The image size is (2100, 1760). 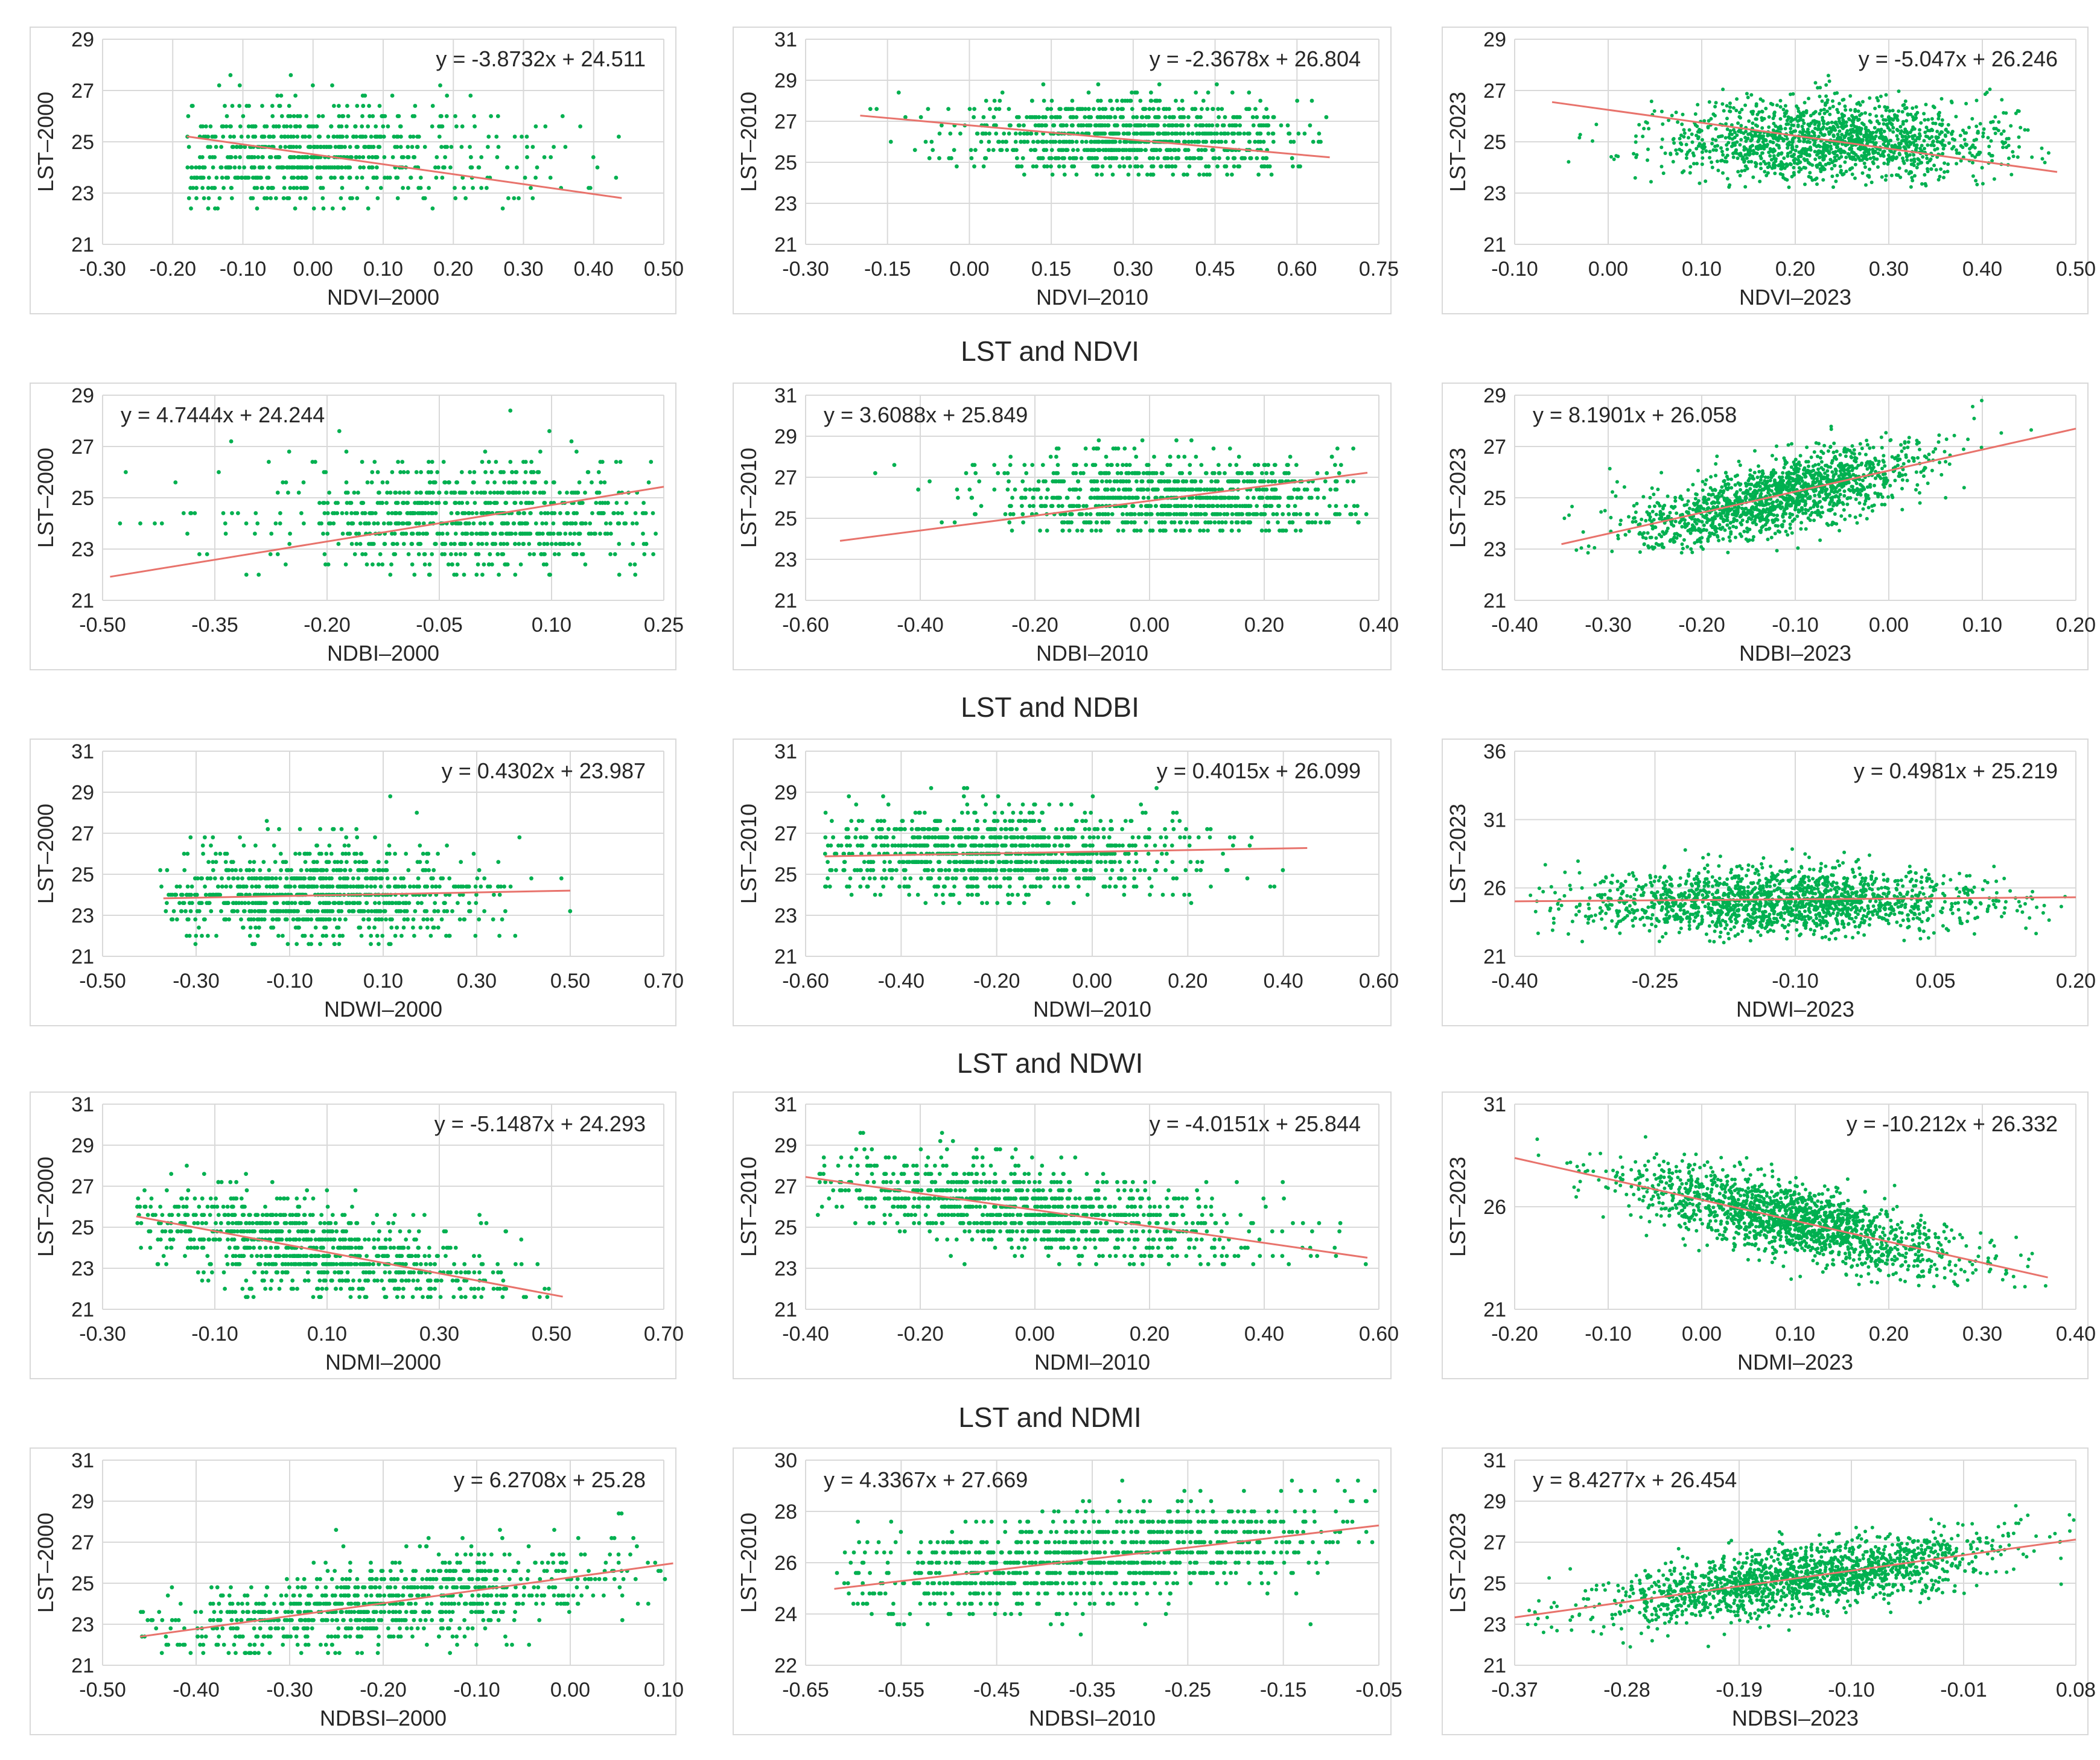 I want to click on x-tick-label: 0.30, so click(x=1133, y=269).